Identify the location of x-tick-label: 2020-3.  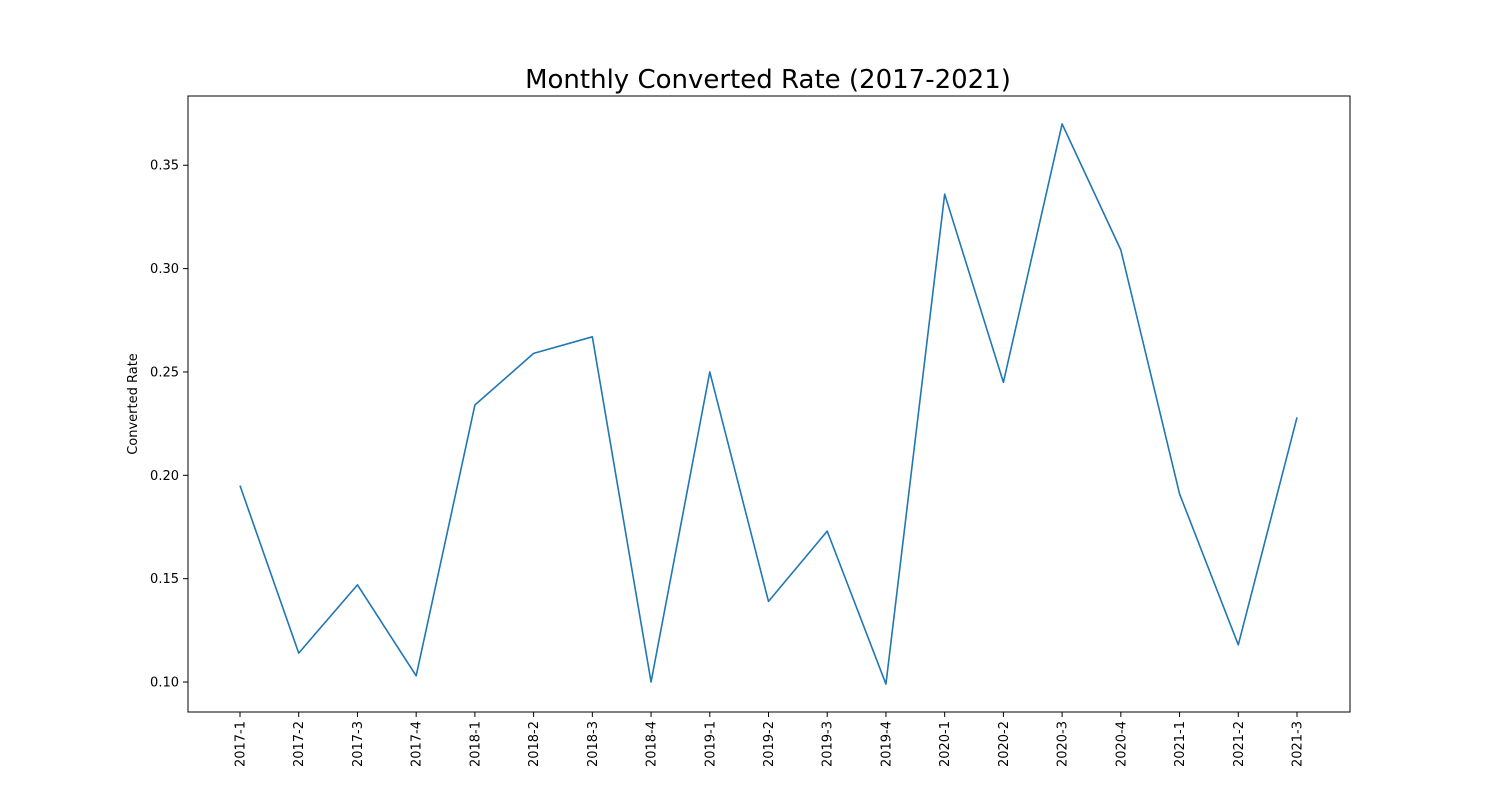
(1063, 744).